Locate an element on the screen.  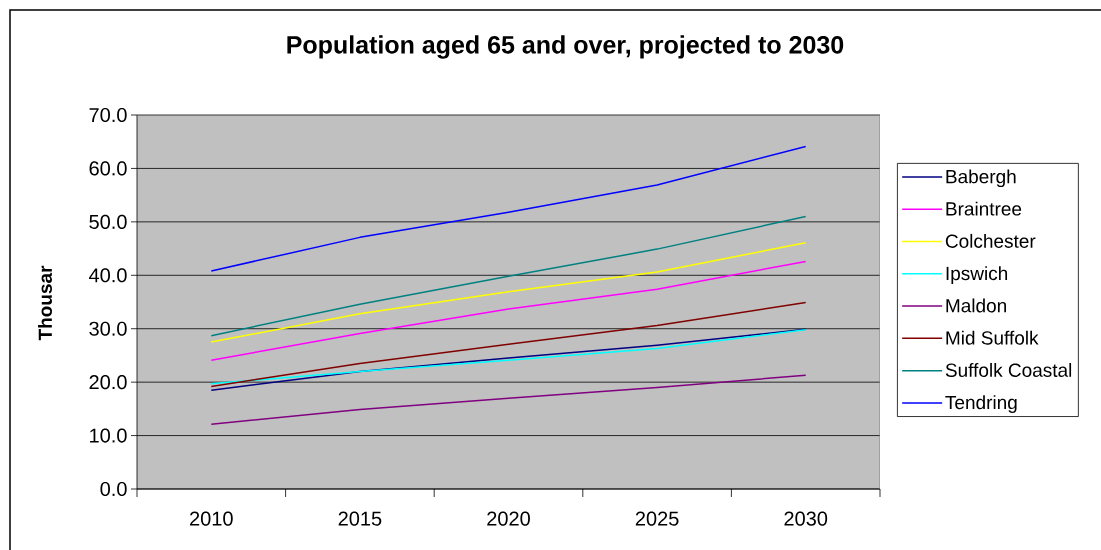
y-tick-label: 30.0 is located at coordinates (108, 328).